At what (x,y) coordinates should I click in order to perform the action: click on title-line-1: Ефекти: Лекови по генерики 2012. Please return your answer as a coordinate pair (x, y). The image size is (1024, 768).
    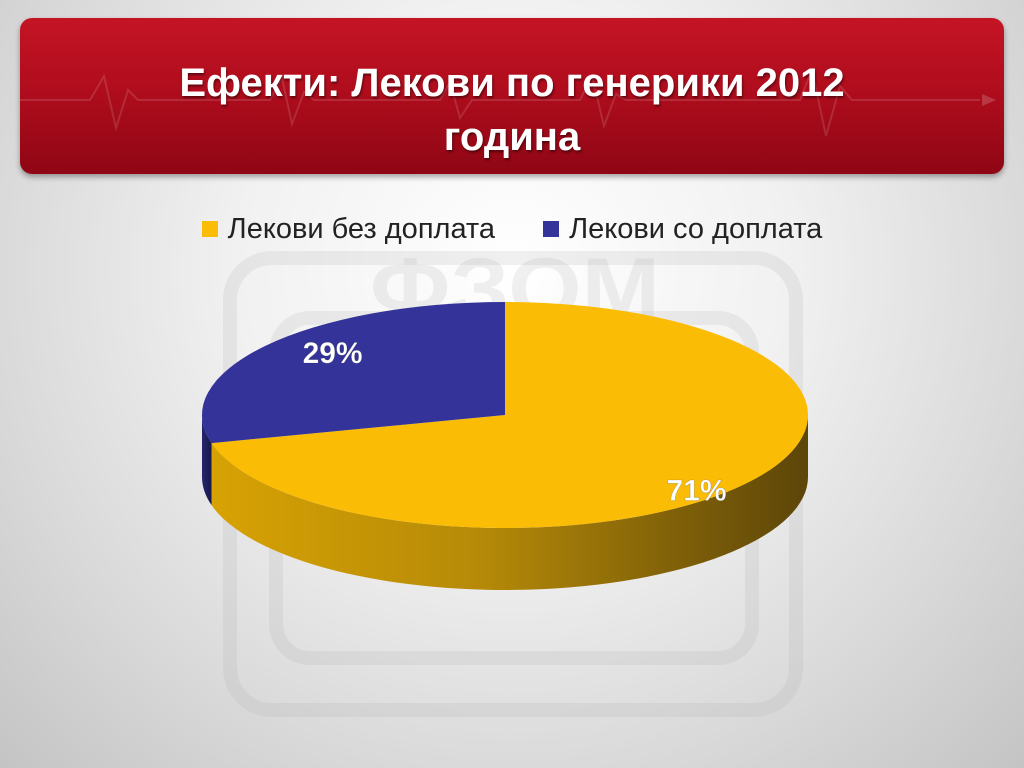
    Looking at the image, I should click on (512, 83).